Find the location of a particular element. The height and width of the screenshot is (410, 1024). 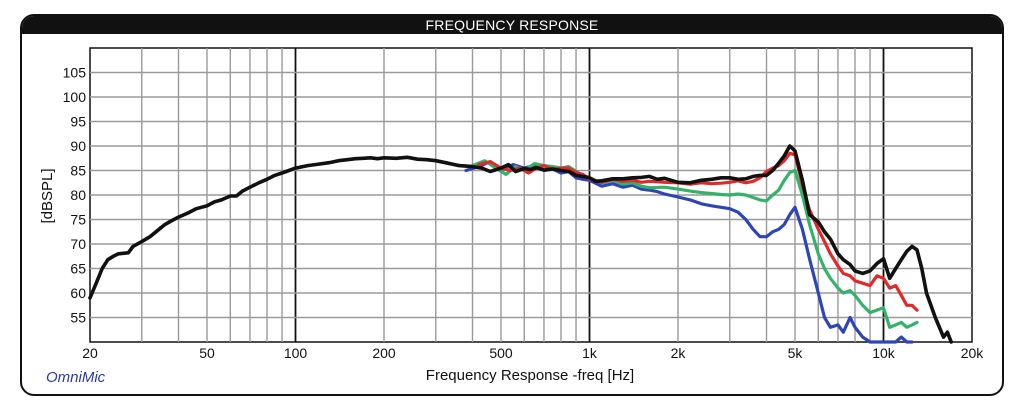

x-tick-label: 100 is located at coordinates (296, 353).